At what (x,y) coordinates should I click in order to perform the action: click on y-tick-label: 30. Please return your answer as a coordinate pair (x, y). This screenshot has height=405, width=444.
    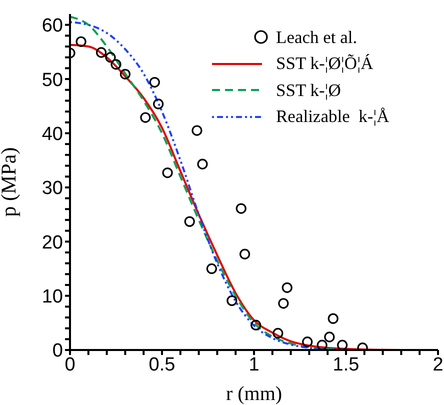
    Looking at the image, I should click on (52, 189).